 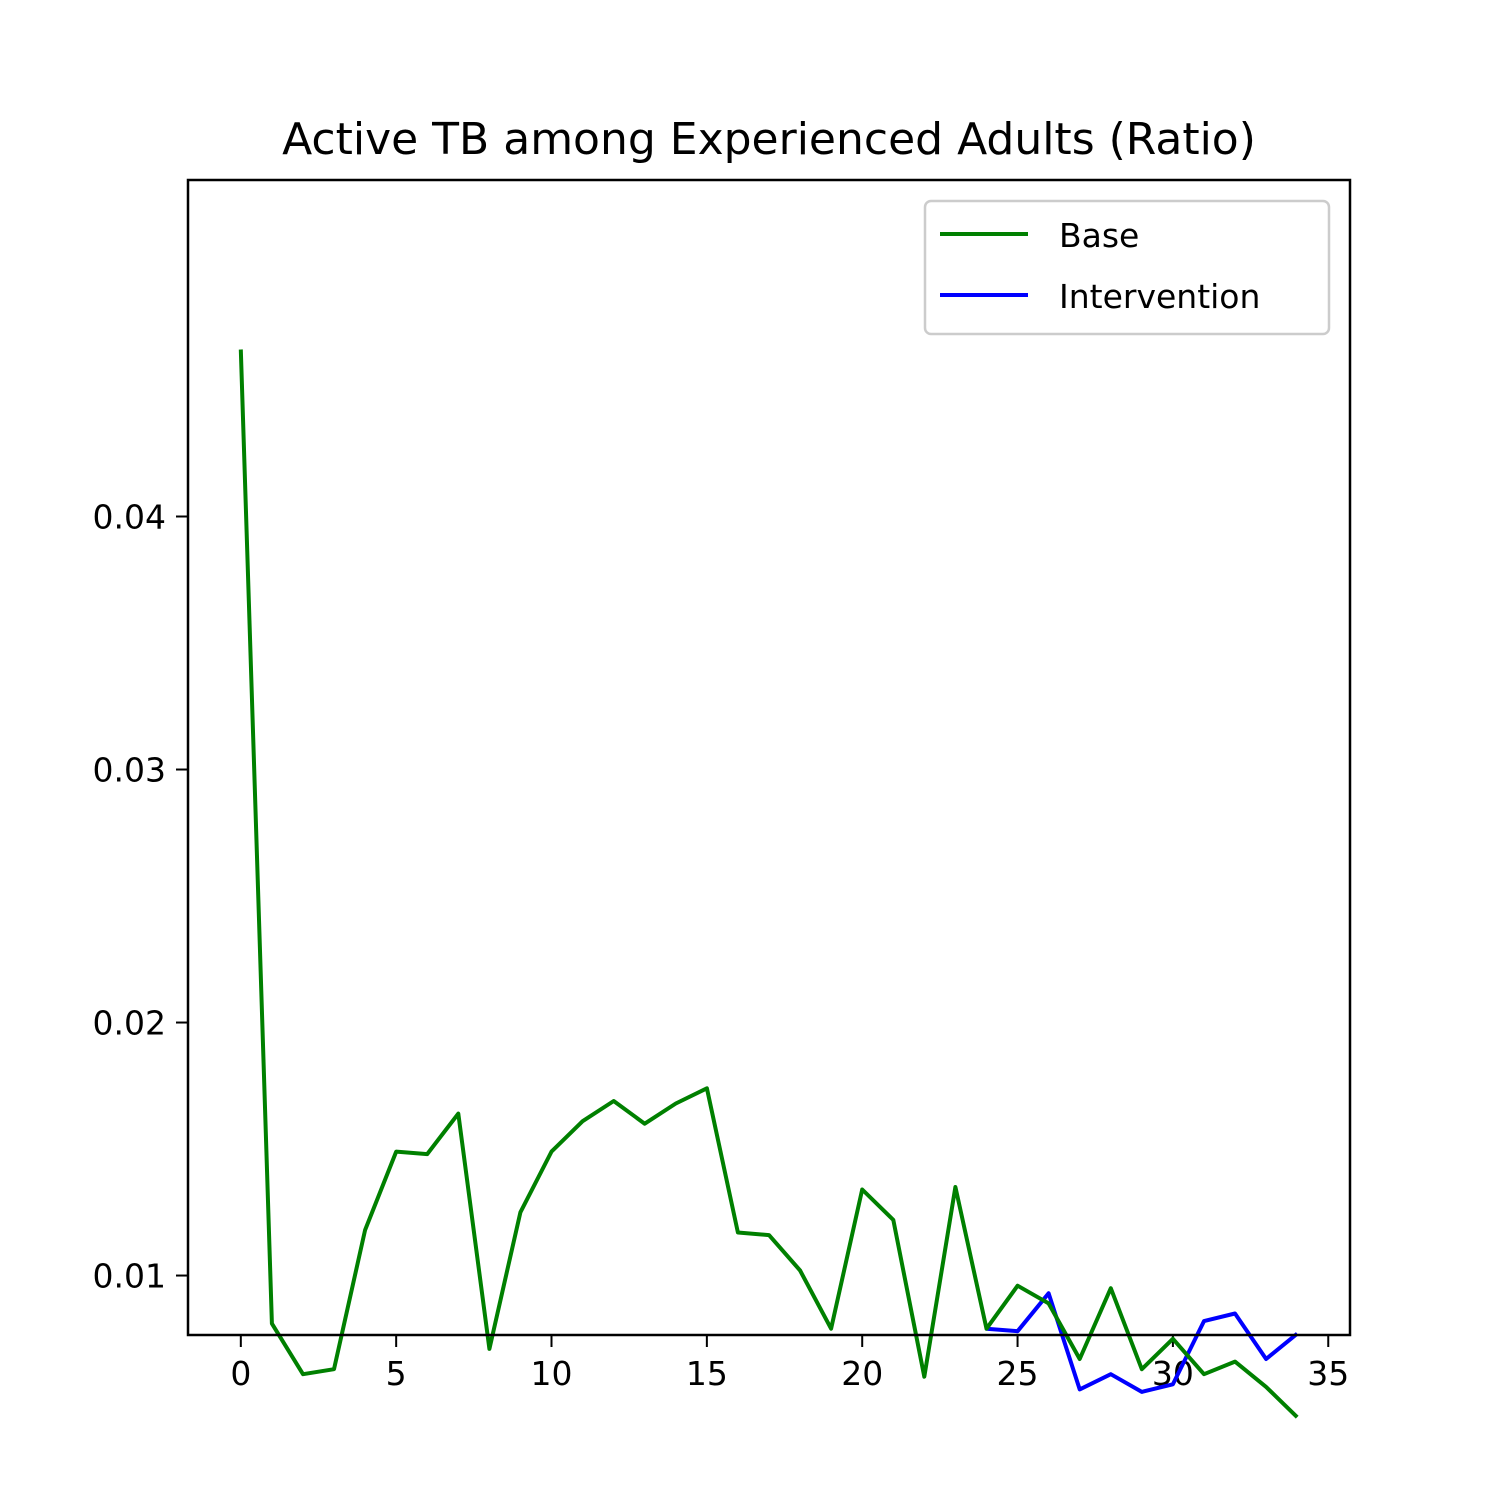 What do you see at coordinates (862, 1373) in the screenshot?
I see `x-tick-label: 20` at bounding box center [862, 1373].